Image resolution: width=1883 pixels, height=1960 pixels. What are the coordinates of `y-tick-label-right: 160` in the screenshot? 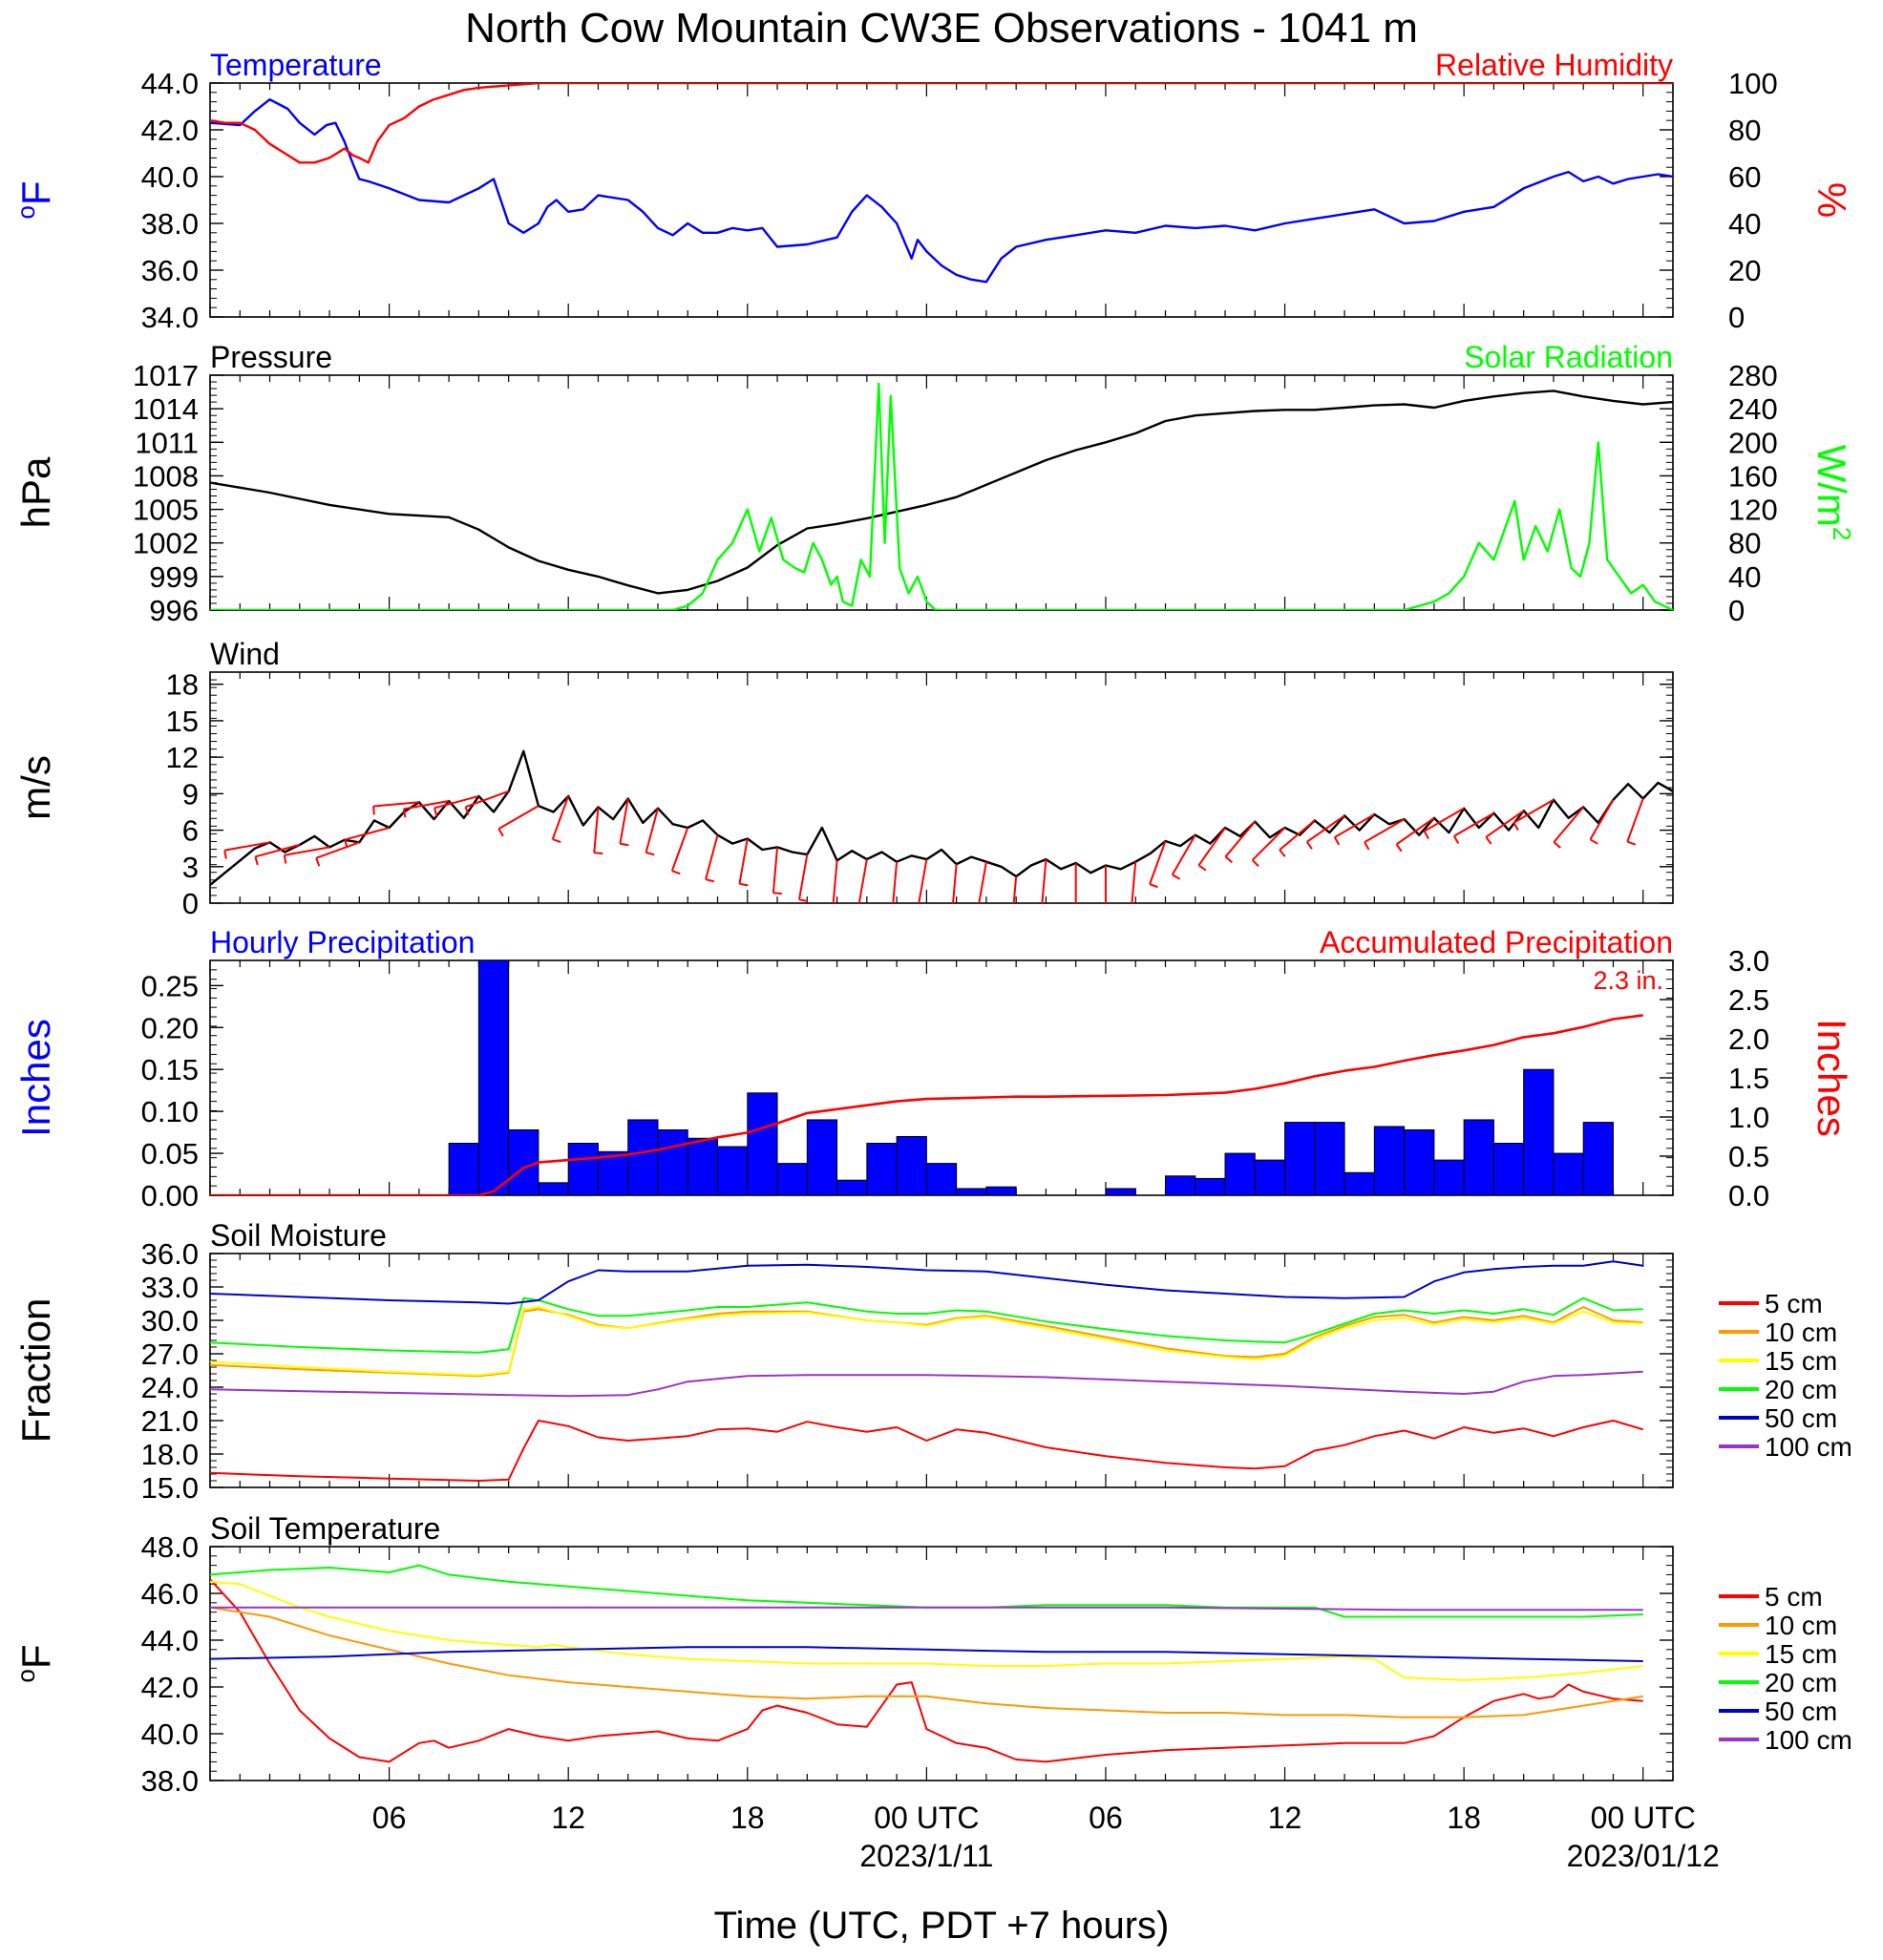 It's located at (1753, 476).